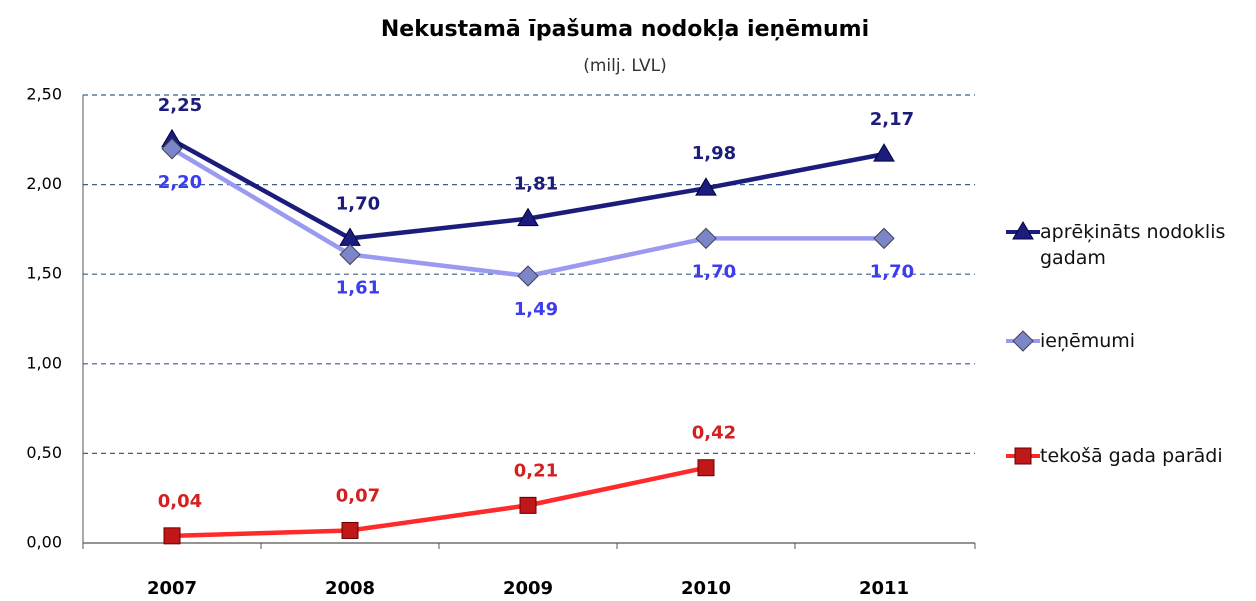 This screenshot has width=1256, height=601. I want to click on series-line, so click(439, 502).